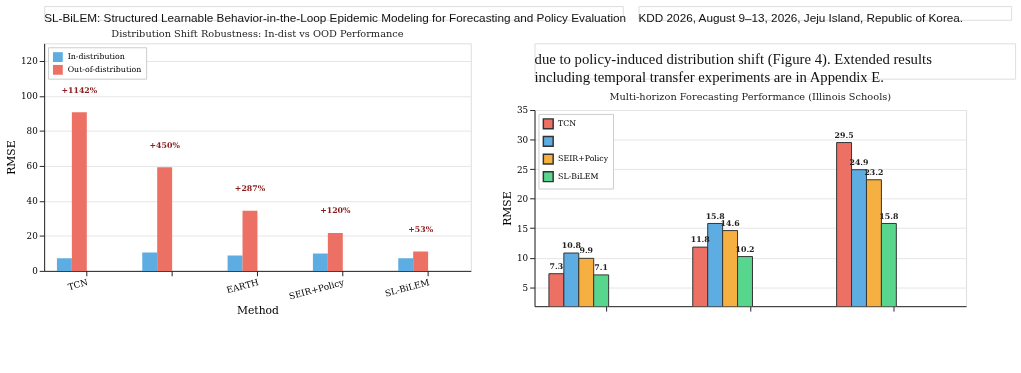 The image size is (1021, 373). I want to click on y-tick-label: 40, so click(32, 201).